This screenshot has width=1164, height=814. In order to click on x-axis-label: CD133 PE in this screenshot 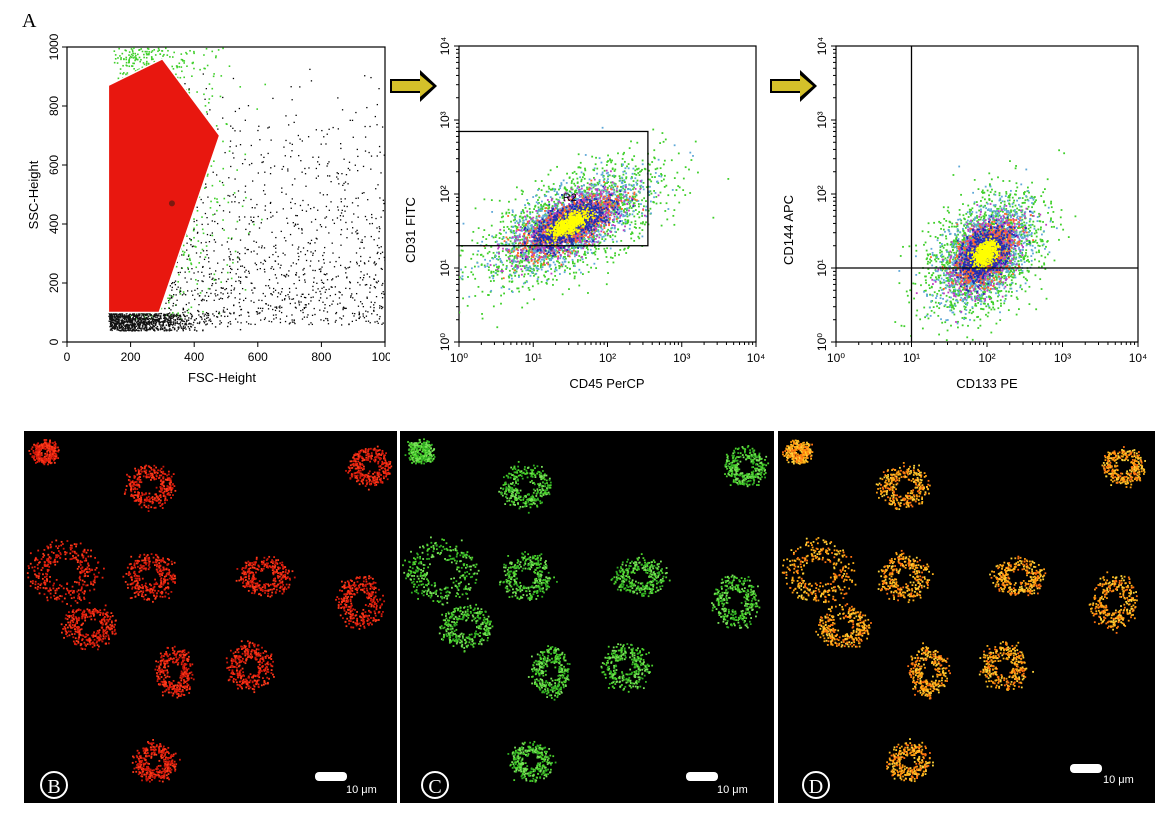, I will do `click(987, 383)`.